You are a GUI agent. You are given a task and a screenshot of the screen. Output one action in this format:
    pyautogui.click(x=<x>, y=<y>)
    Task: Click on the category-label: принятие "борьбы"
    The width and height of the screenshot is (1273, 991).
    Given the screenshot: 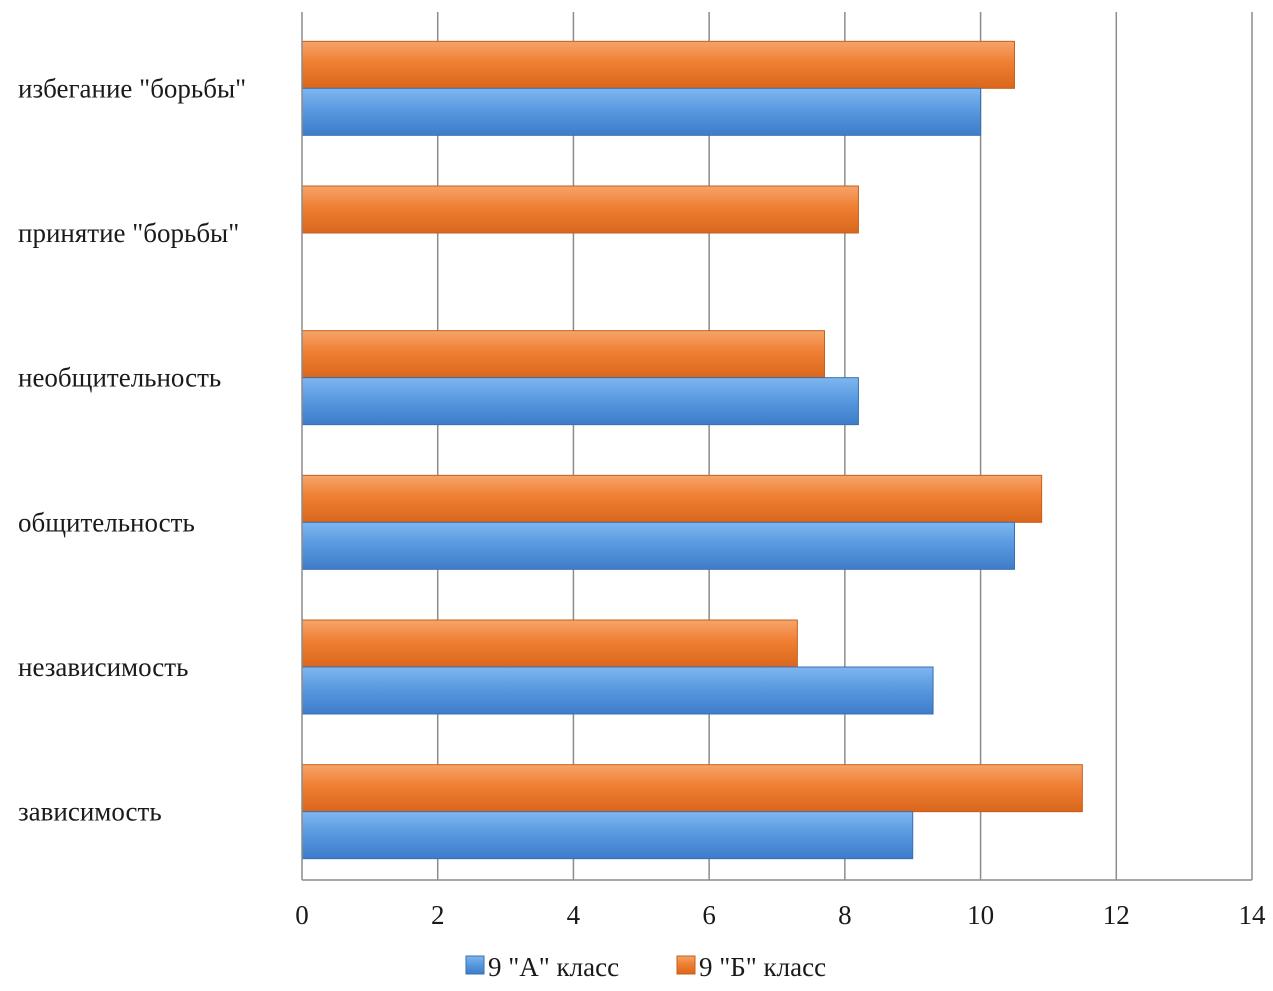 What is the action you would take?
    pyautogui.click(x=128, y=233)
    